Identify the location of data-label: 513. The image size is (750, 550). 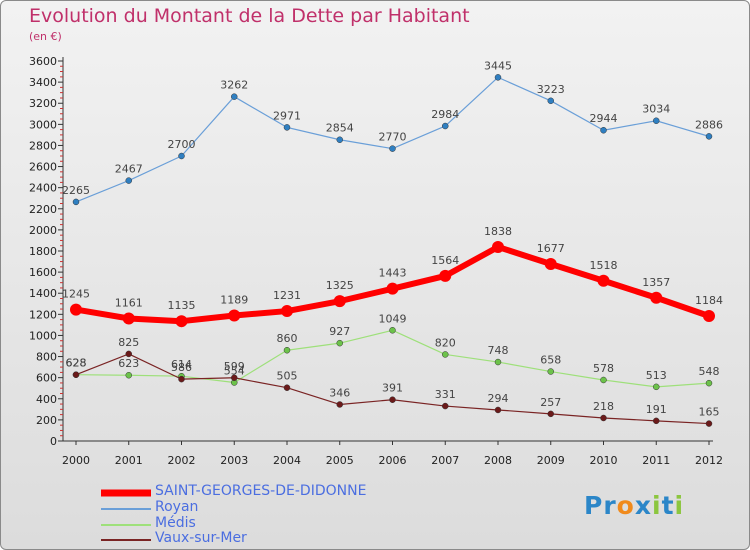
(656, 375).